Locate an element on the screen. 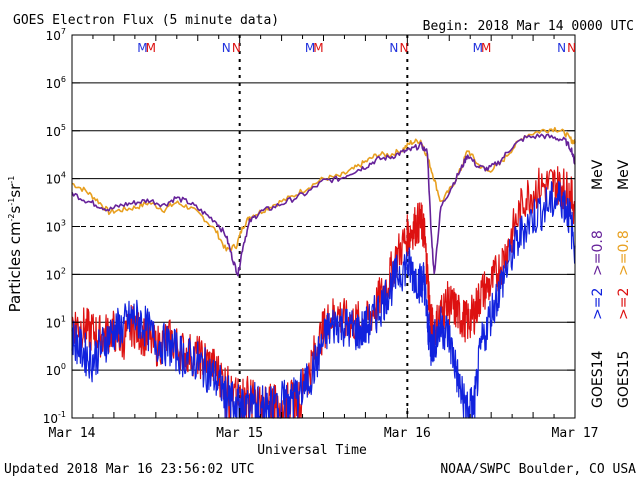 Image resolution: width=640 pixels, height=480 pixels. goes14-label: GOES14 is located at coordinates (598, 379).